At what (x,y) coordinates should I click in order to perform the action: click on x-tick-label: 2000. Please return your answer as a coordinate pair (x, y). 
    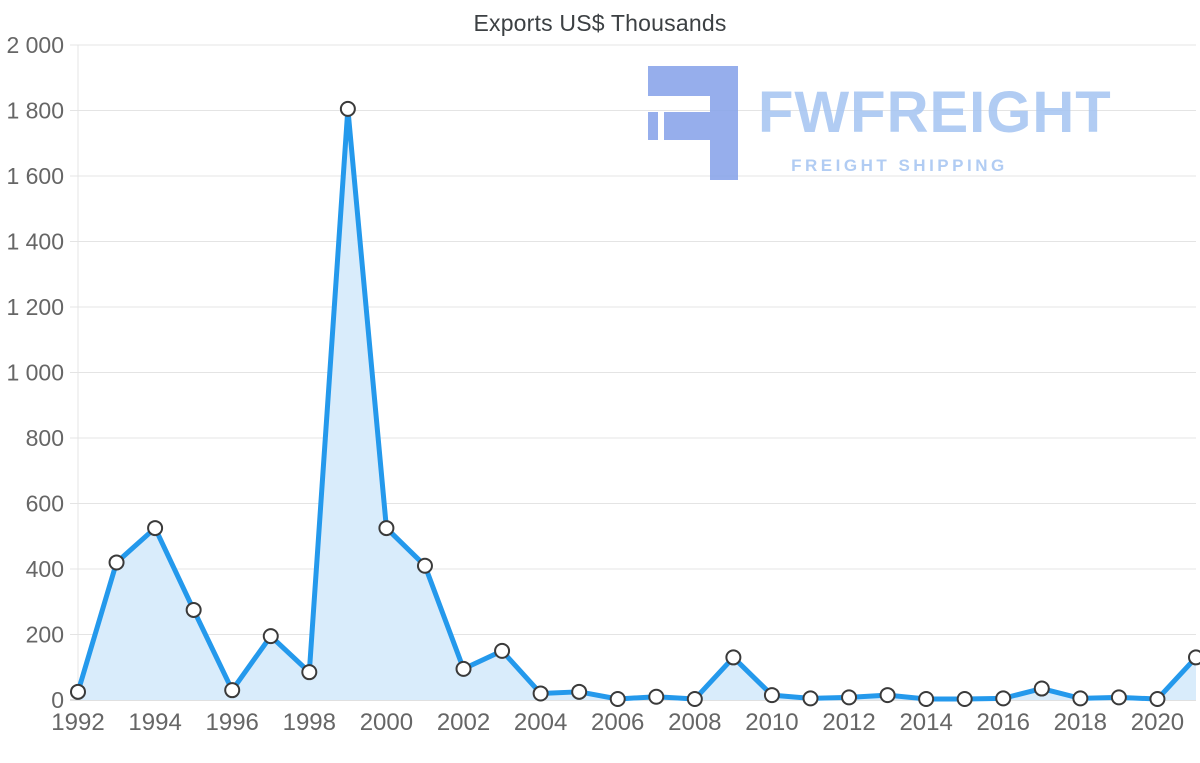
    Looking at the image, I should click on (386, 722).